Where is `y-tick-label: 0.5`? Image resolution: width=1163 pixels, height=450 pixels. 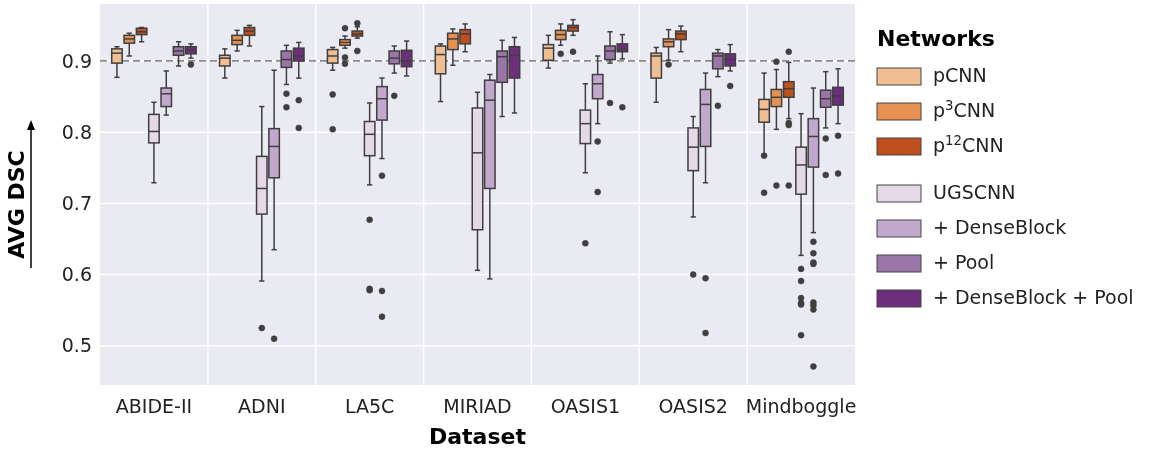 y-tick-label: 0.5 is located at coordinates (76, 345).